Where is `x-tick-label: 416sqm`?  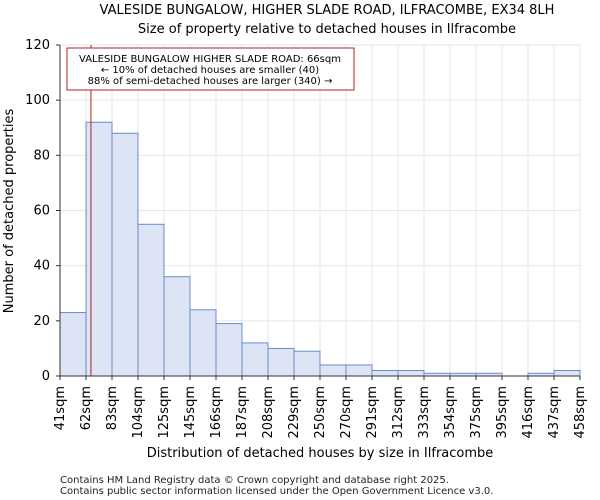
x-tick-label: 416sqm is located at coordinates (528, 412).